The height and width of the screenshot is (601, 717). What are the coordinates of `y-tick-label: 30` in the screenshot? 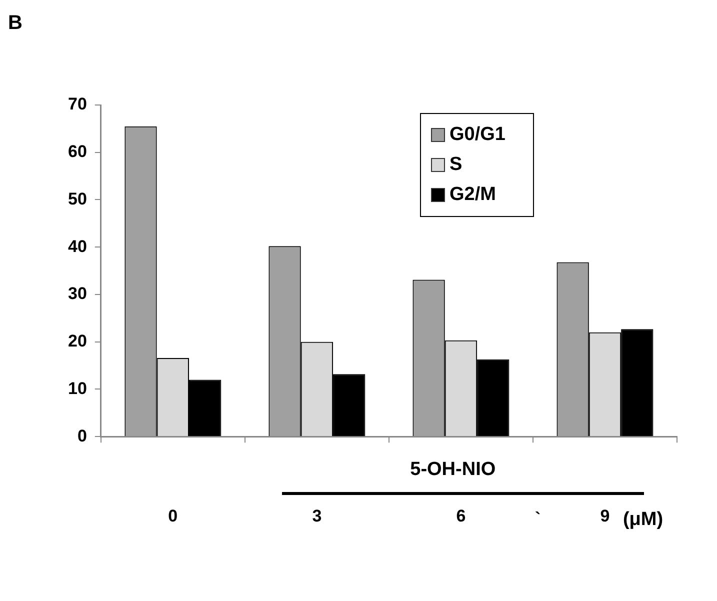 It's located at (77, 294).